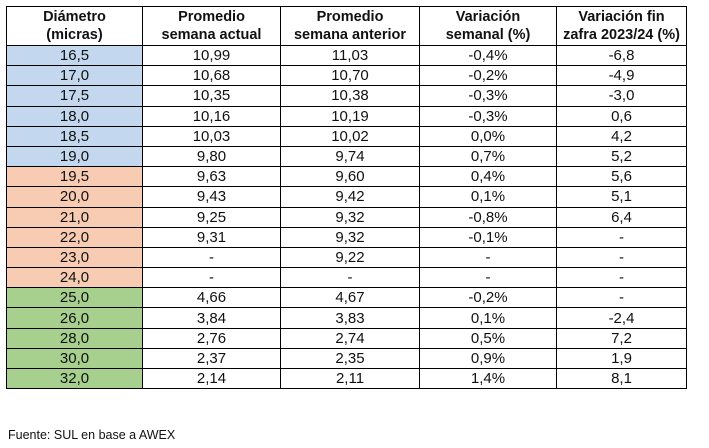  I want to click on table-row: 17,5 10,35 10,38 -0,3% -3,0, so click(346, 96).